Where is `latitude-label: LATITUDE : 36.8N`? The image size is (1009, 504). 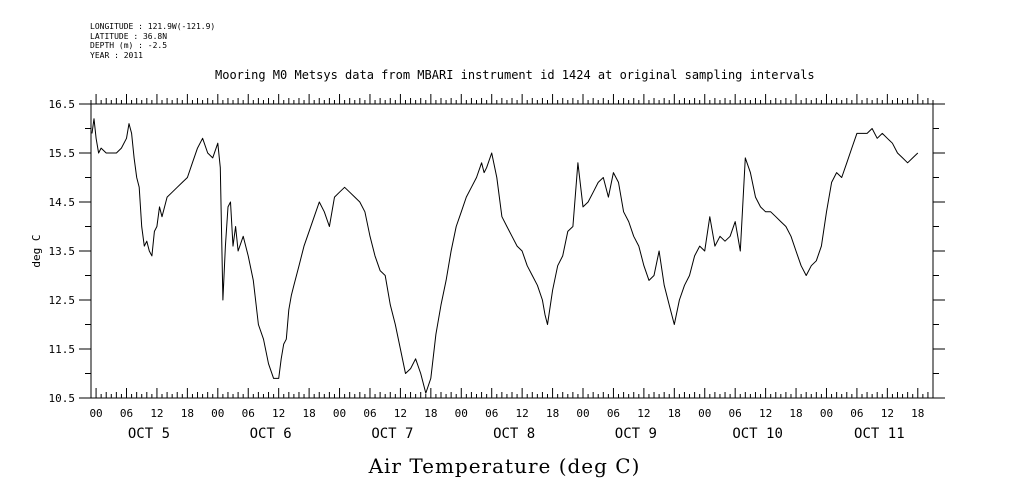
latitude-label: LATITUDE : 36.8N is located at coordinates (129, 36).